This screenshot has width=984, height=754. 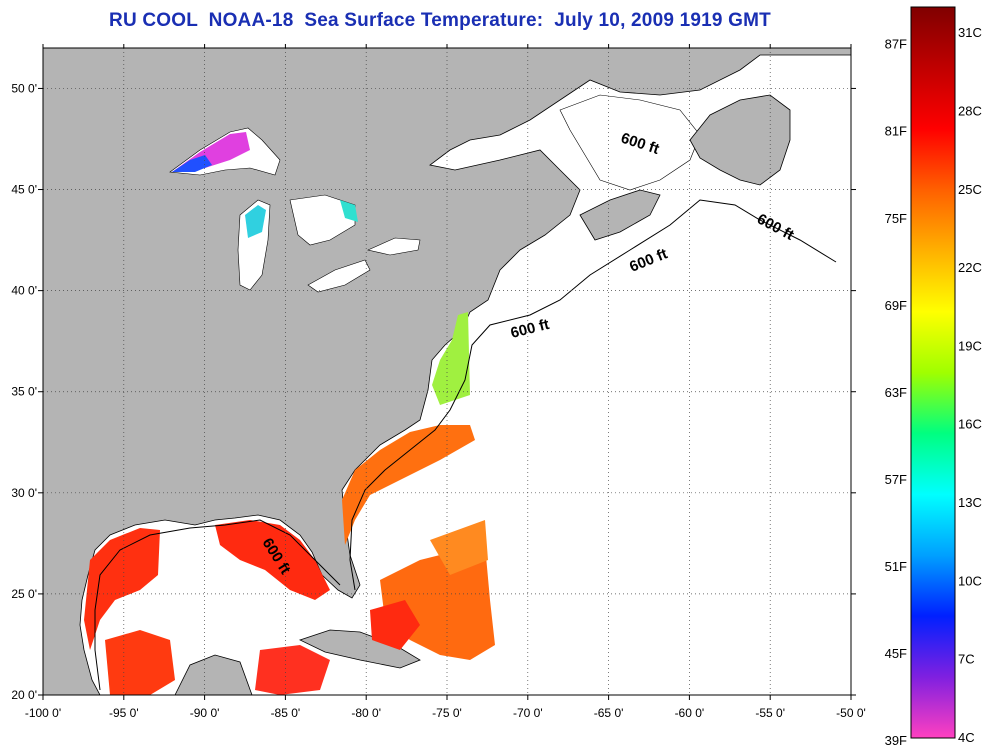 What do you see at coordinates (24, 493) in the screenshot?
I see `lat-tick-label: 30 0'` at bounding box center [24, 493].